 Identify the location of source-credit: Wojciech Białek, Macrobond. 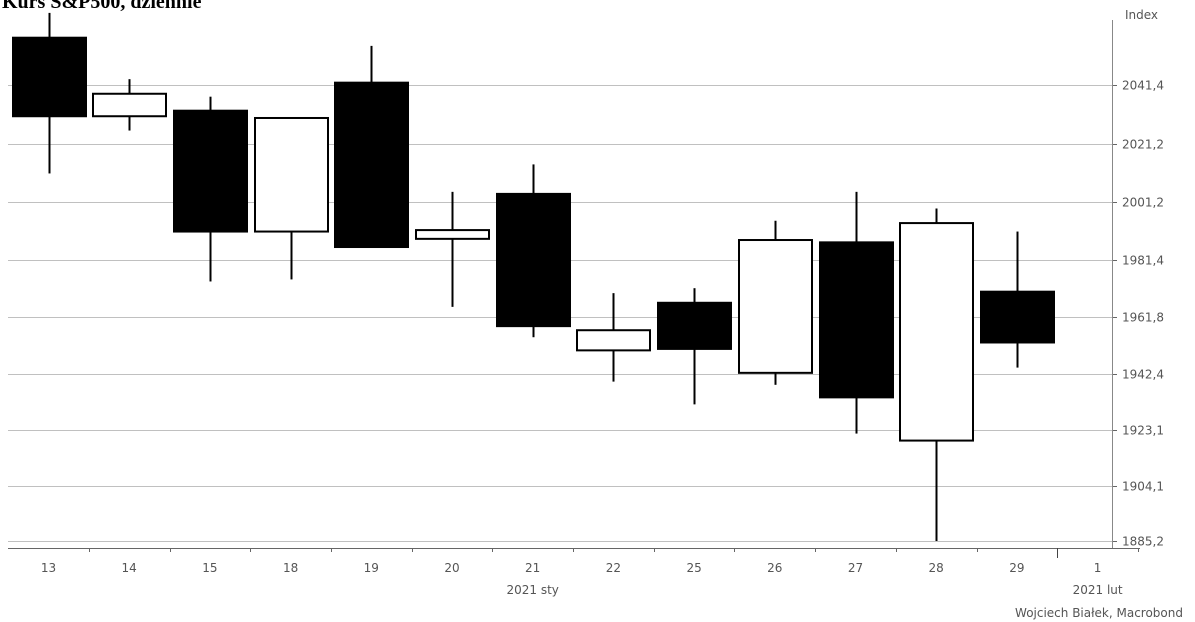
(1099, 613).